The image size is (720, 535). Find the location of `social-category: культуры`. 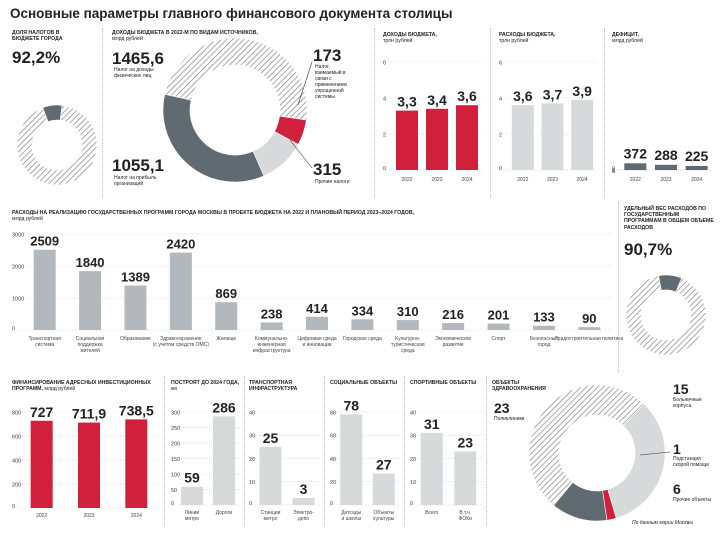

social-category: культуры is located at coordinates (383, 519).